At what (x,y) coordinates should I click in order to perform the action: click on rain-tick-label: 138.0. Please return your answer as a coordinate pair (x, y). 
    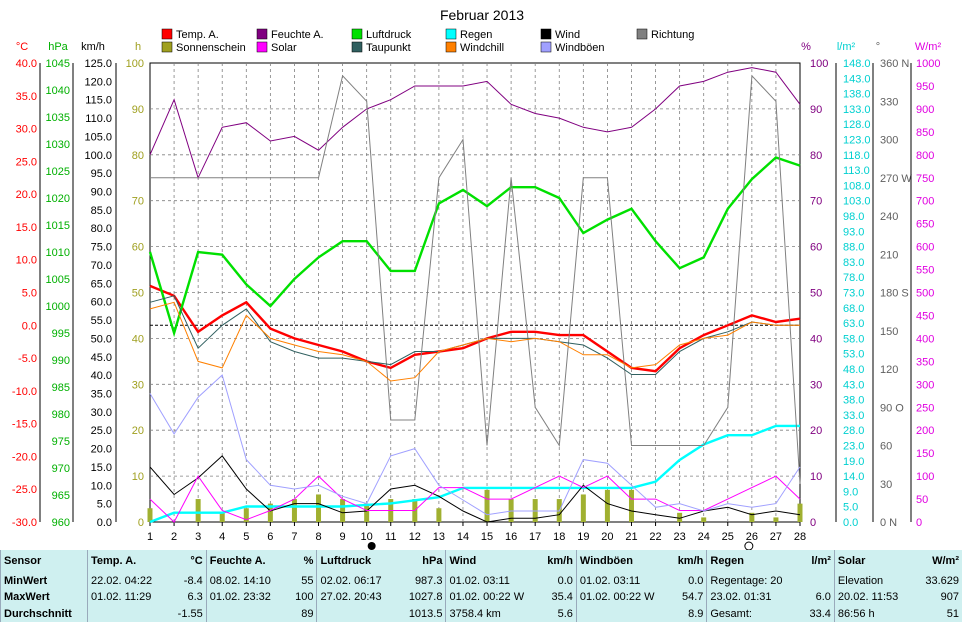
    Looking at the image, I should click on (857, 95).